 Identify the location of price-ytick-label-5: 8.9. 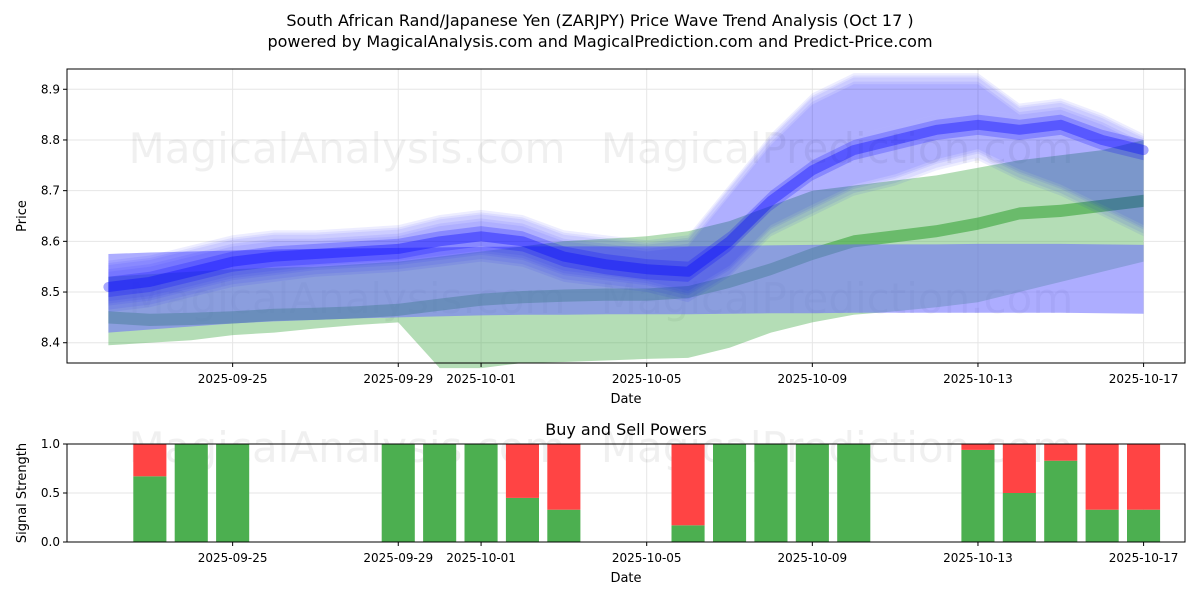
(50, 89).